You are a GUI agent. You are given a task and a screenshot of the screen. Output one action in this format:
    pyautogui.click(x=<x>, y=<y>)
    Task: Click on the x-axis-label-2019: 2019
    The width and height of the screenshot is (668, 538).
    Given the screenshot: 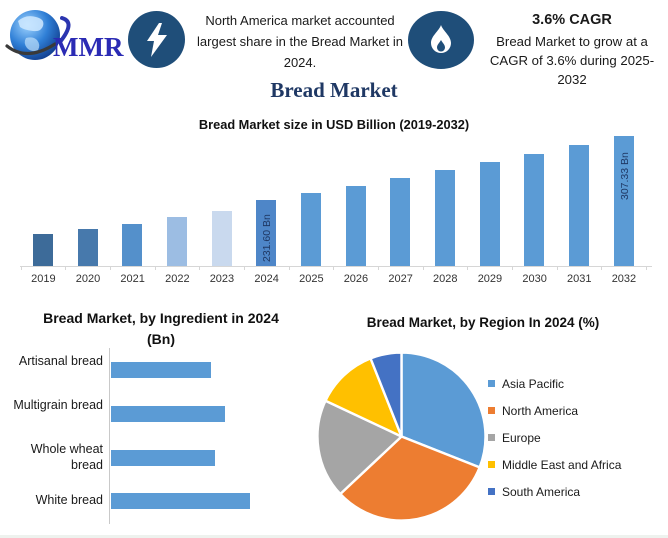 What is the action you would take?
    pyautogui.click(x=43, y=279)
    